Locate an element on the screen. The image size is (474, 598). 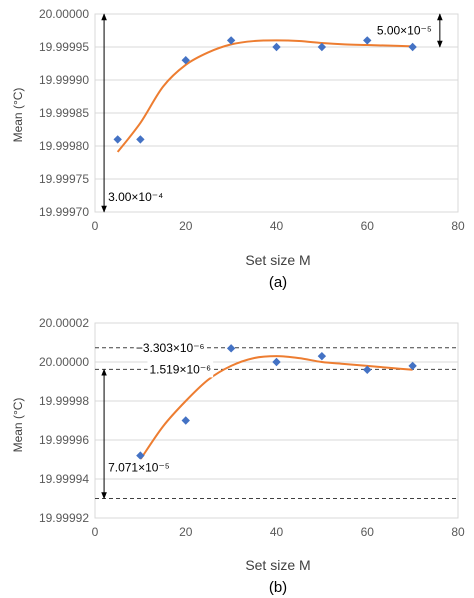
y-tick-label: 20.00002 is located at coordinates (64, 323).